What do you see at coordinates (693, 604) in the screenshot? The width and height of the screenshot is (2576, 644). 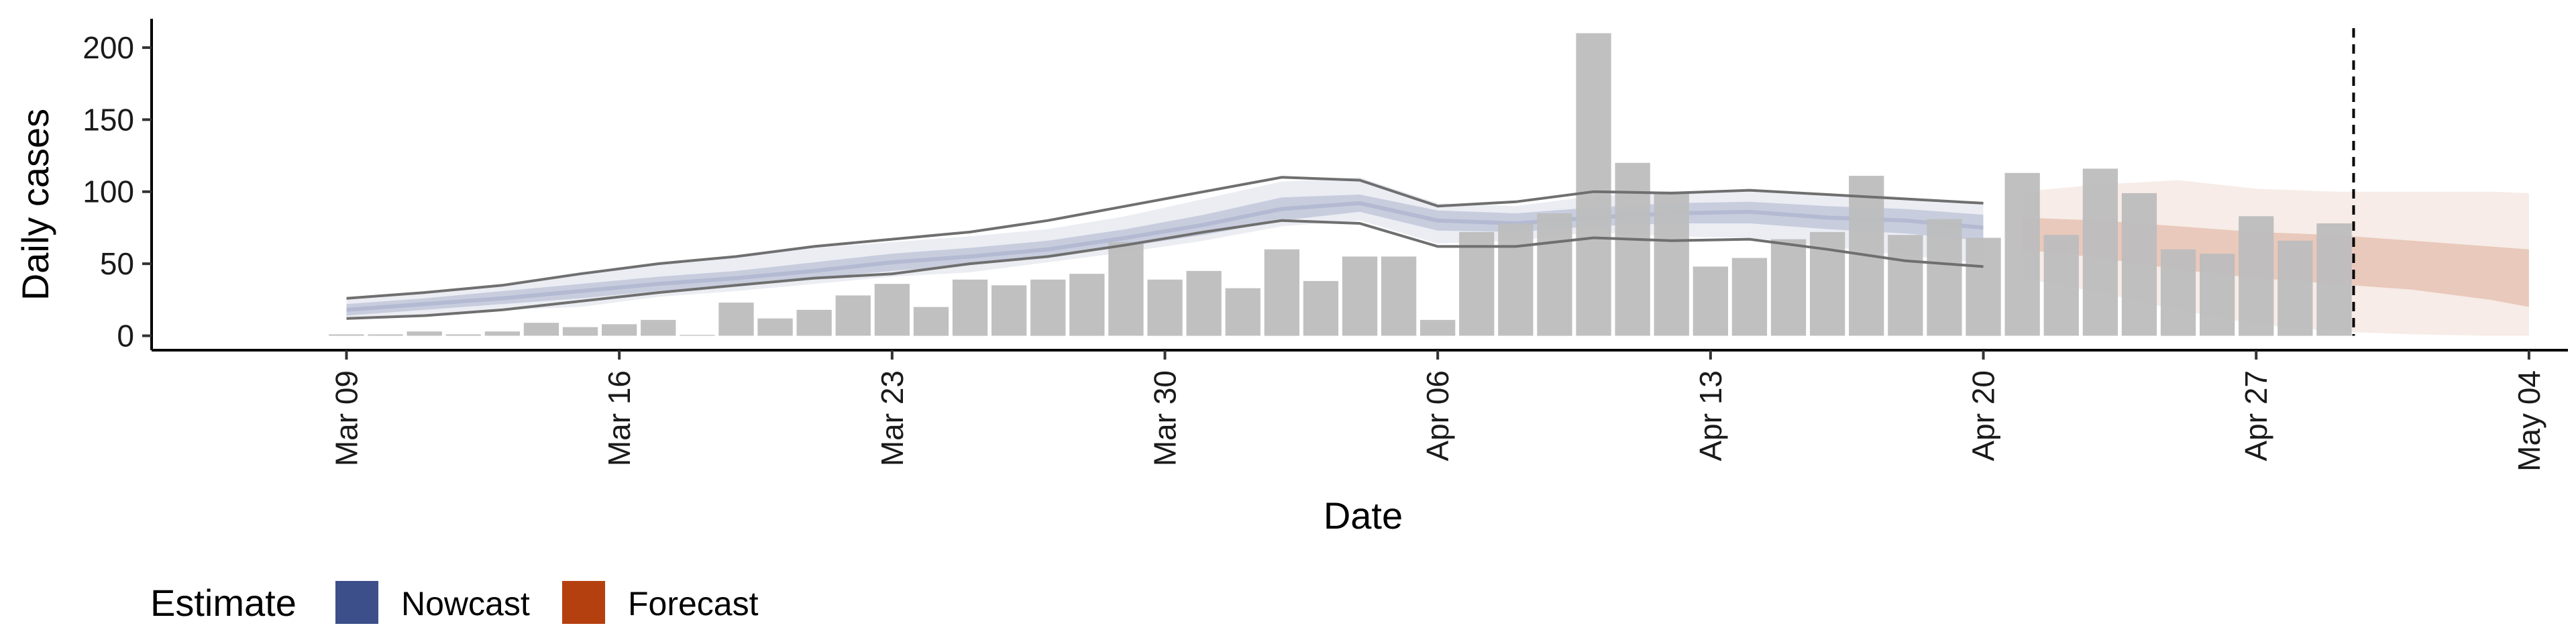 I see `legend-label-forecast: Forecast` at bounding box center [693, 604].